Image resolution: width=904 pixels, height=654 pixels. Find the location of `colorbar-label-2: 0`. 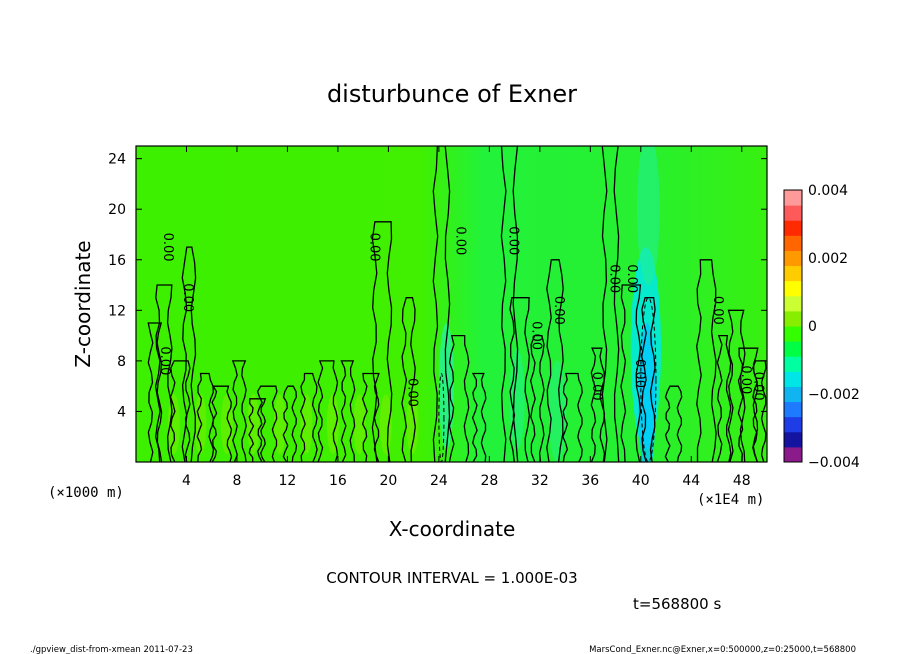

colorbar-label-2: 0 is located at coordinates (812, 327).